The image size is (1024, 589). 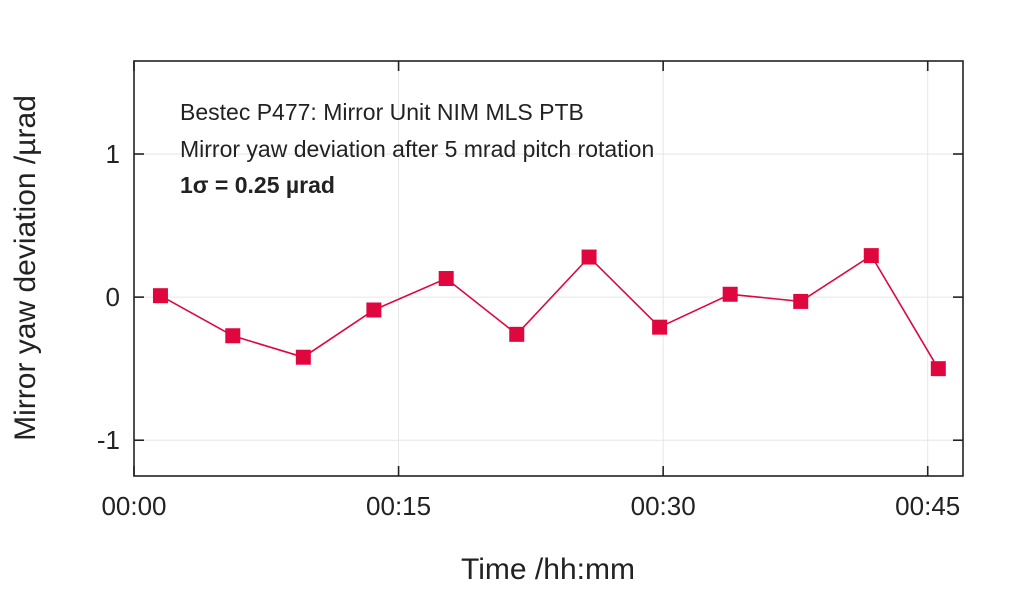 I want to click on series-line, so click(x=549, y=312).